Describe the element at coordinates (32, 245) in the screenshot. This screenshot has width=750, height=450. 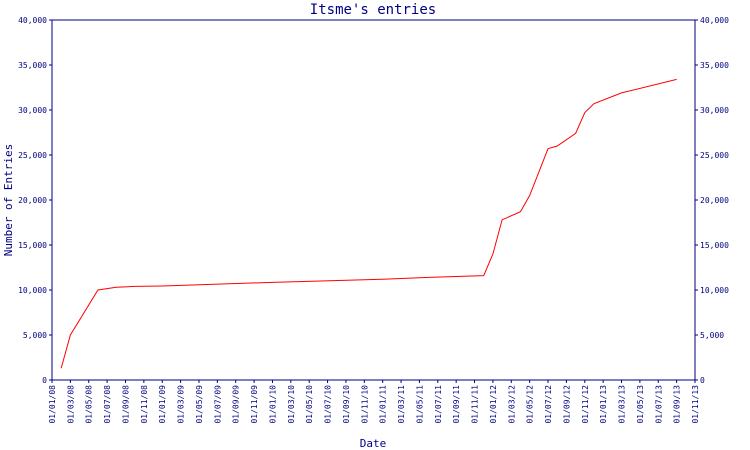
I see `y-tick-label: 15,000` at that location.